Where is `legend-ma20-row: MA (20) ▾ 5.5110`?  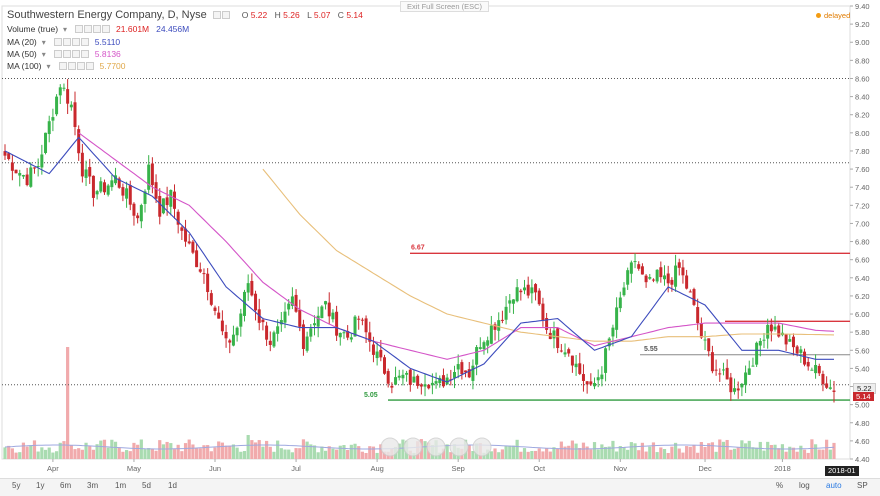 legend-ma20-row: MA (20) ▾ 5.5110 is located at coordinates (63, 42).